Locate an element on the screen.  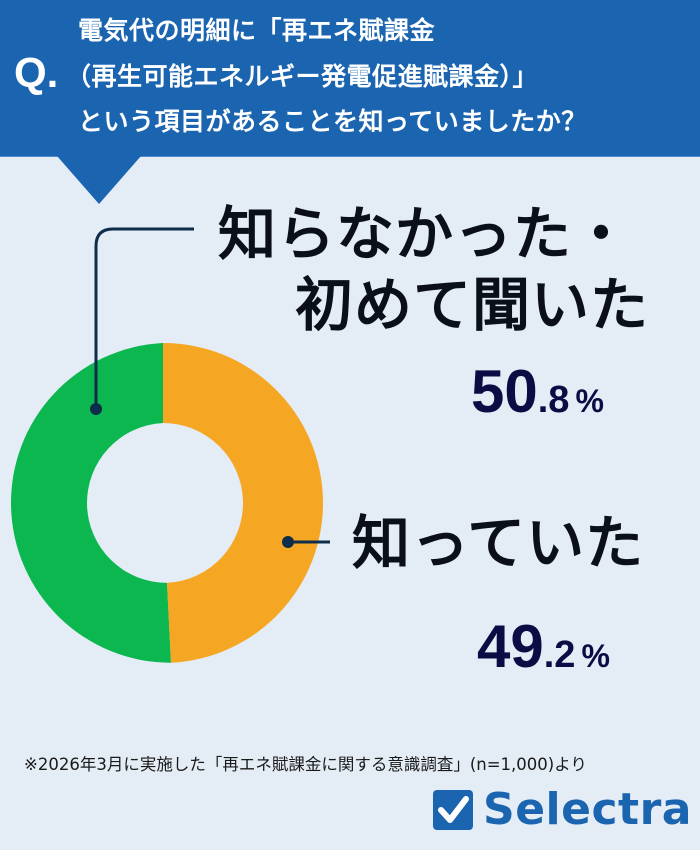
checkbox-check-icon is located at coordinates (453, 810).